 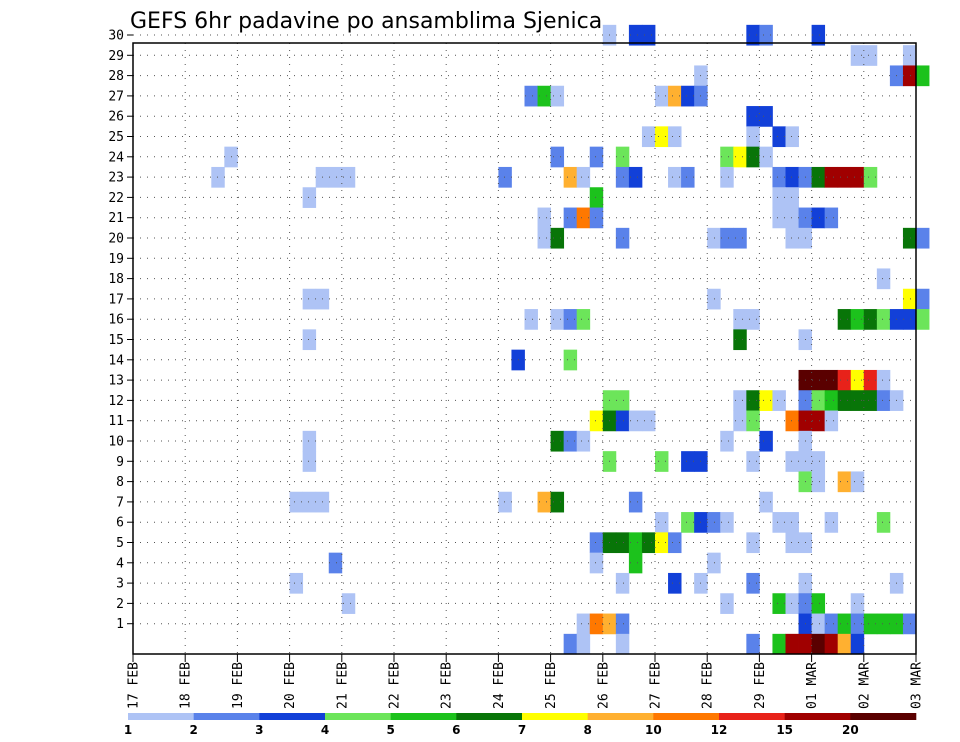 What do you see at coordinates (259, 730) in the screenshot?
I see `colorbar-label: 3` at bounding box center [259, 730].